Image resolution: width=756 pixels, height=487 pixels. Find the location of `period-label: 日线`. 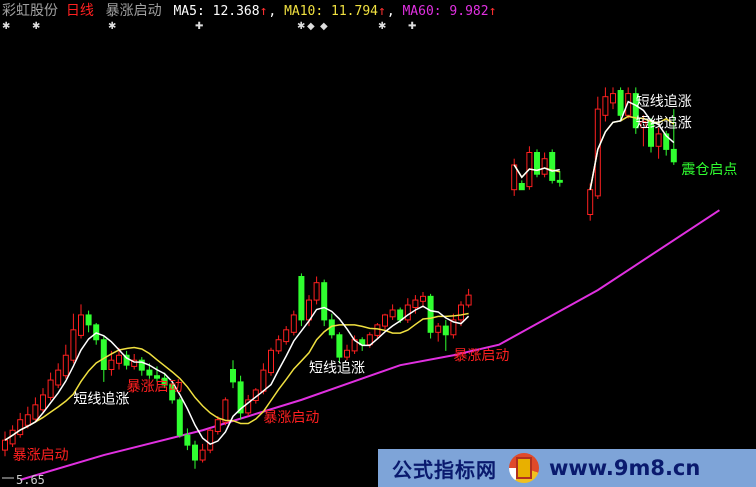

period-label: 日线 is located at coordinates (79, 11).